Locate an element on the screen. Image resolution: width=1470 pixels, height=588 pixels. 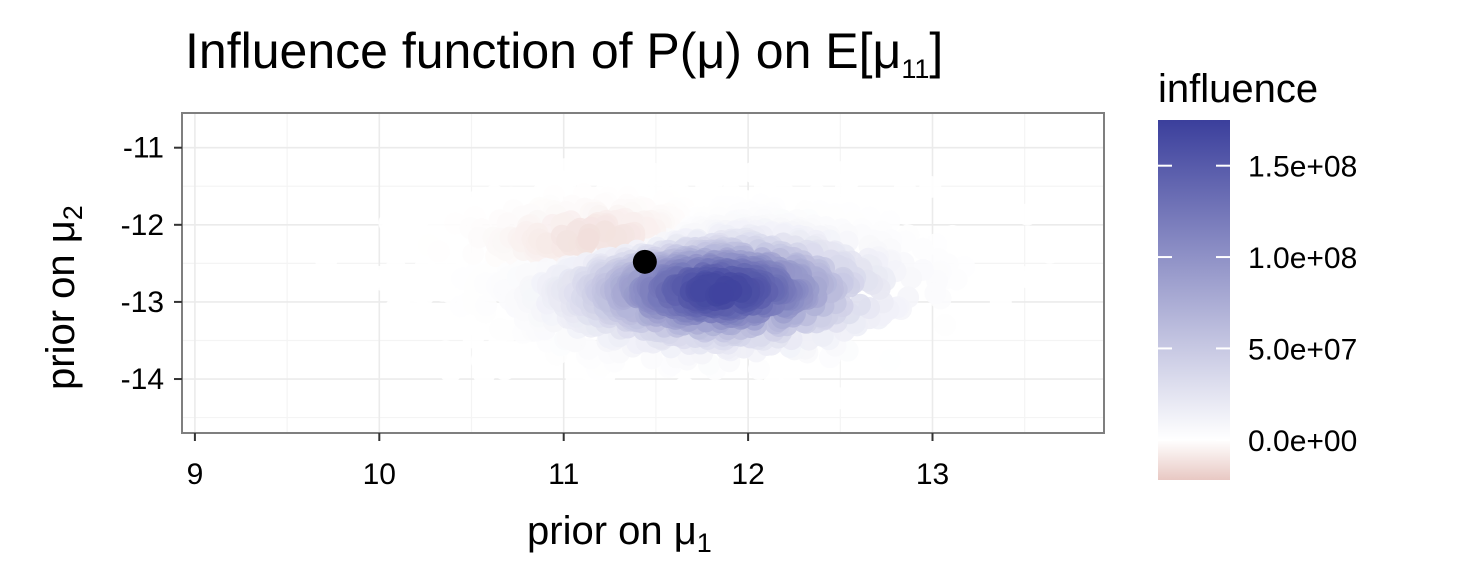
chart-title-mid: ) on E[ is located at coordinates (798, 51).